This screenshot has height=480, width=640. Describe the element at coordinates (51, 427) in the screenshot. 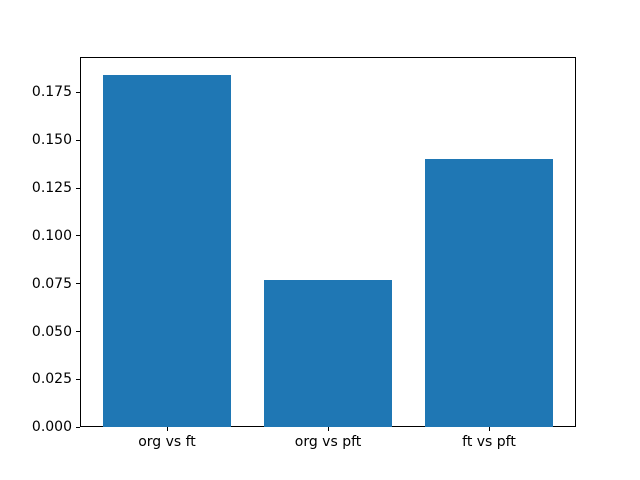

I see `ytick-label: 0.000` at that location.